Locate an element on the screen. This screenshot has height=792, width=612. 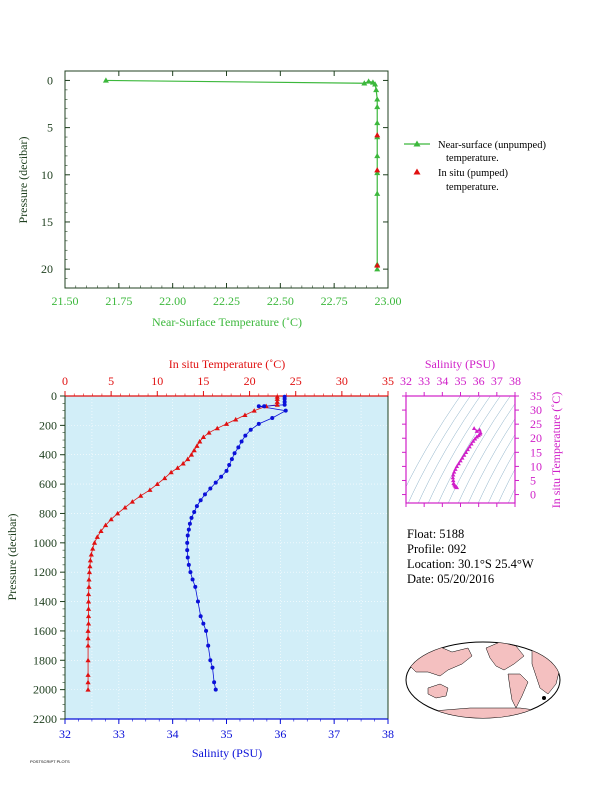
top-y-tick-label: 20 is located at coordinates (47, 269).